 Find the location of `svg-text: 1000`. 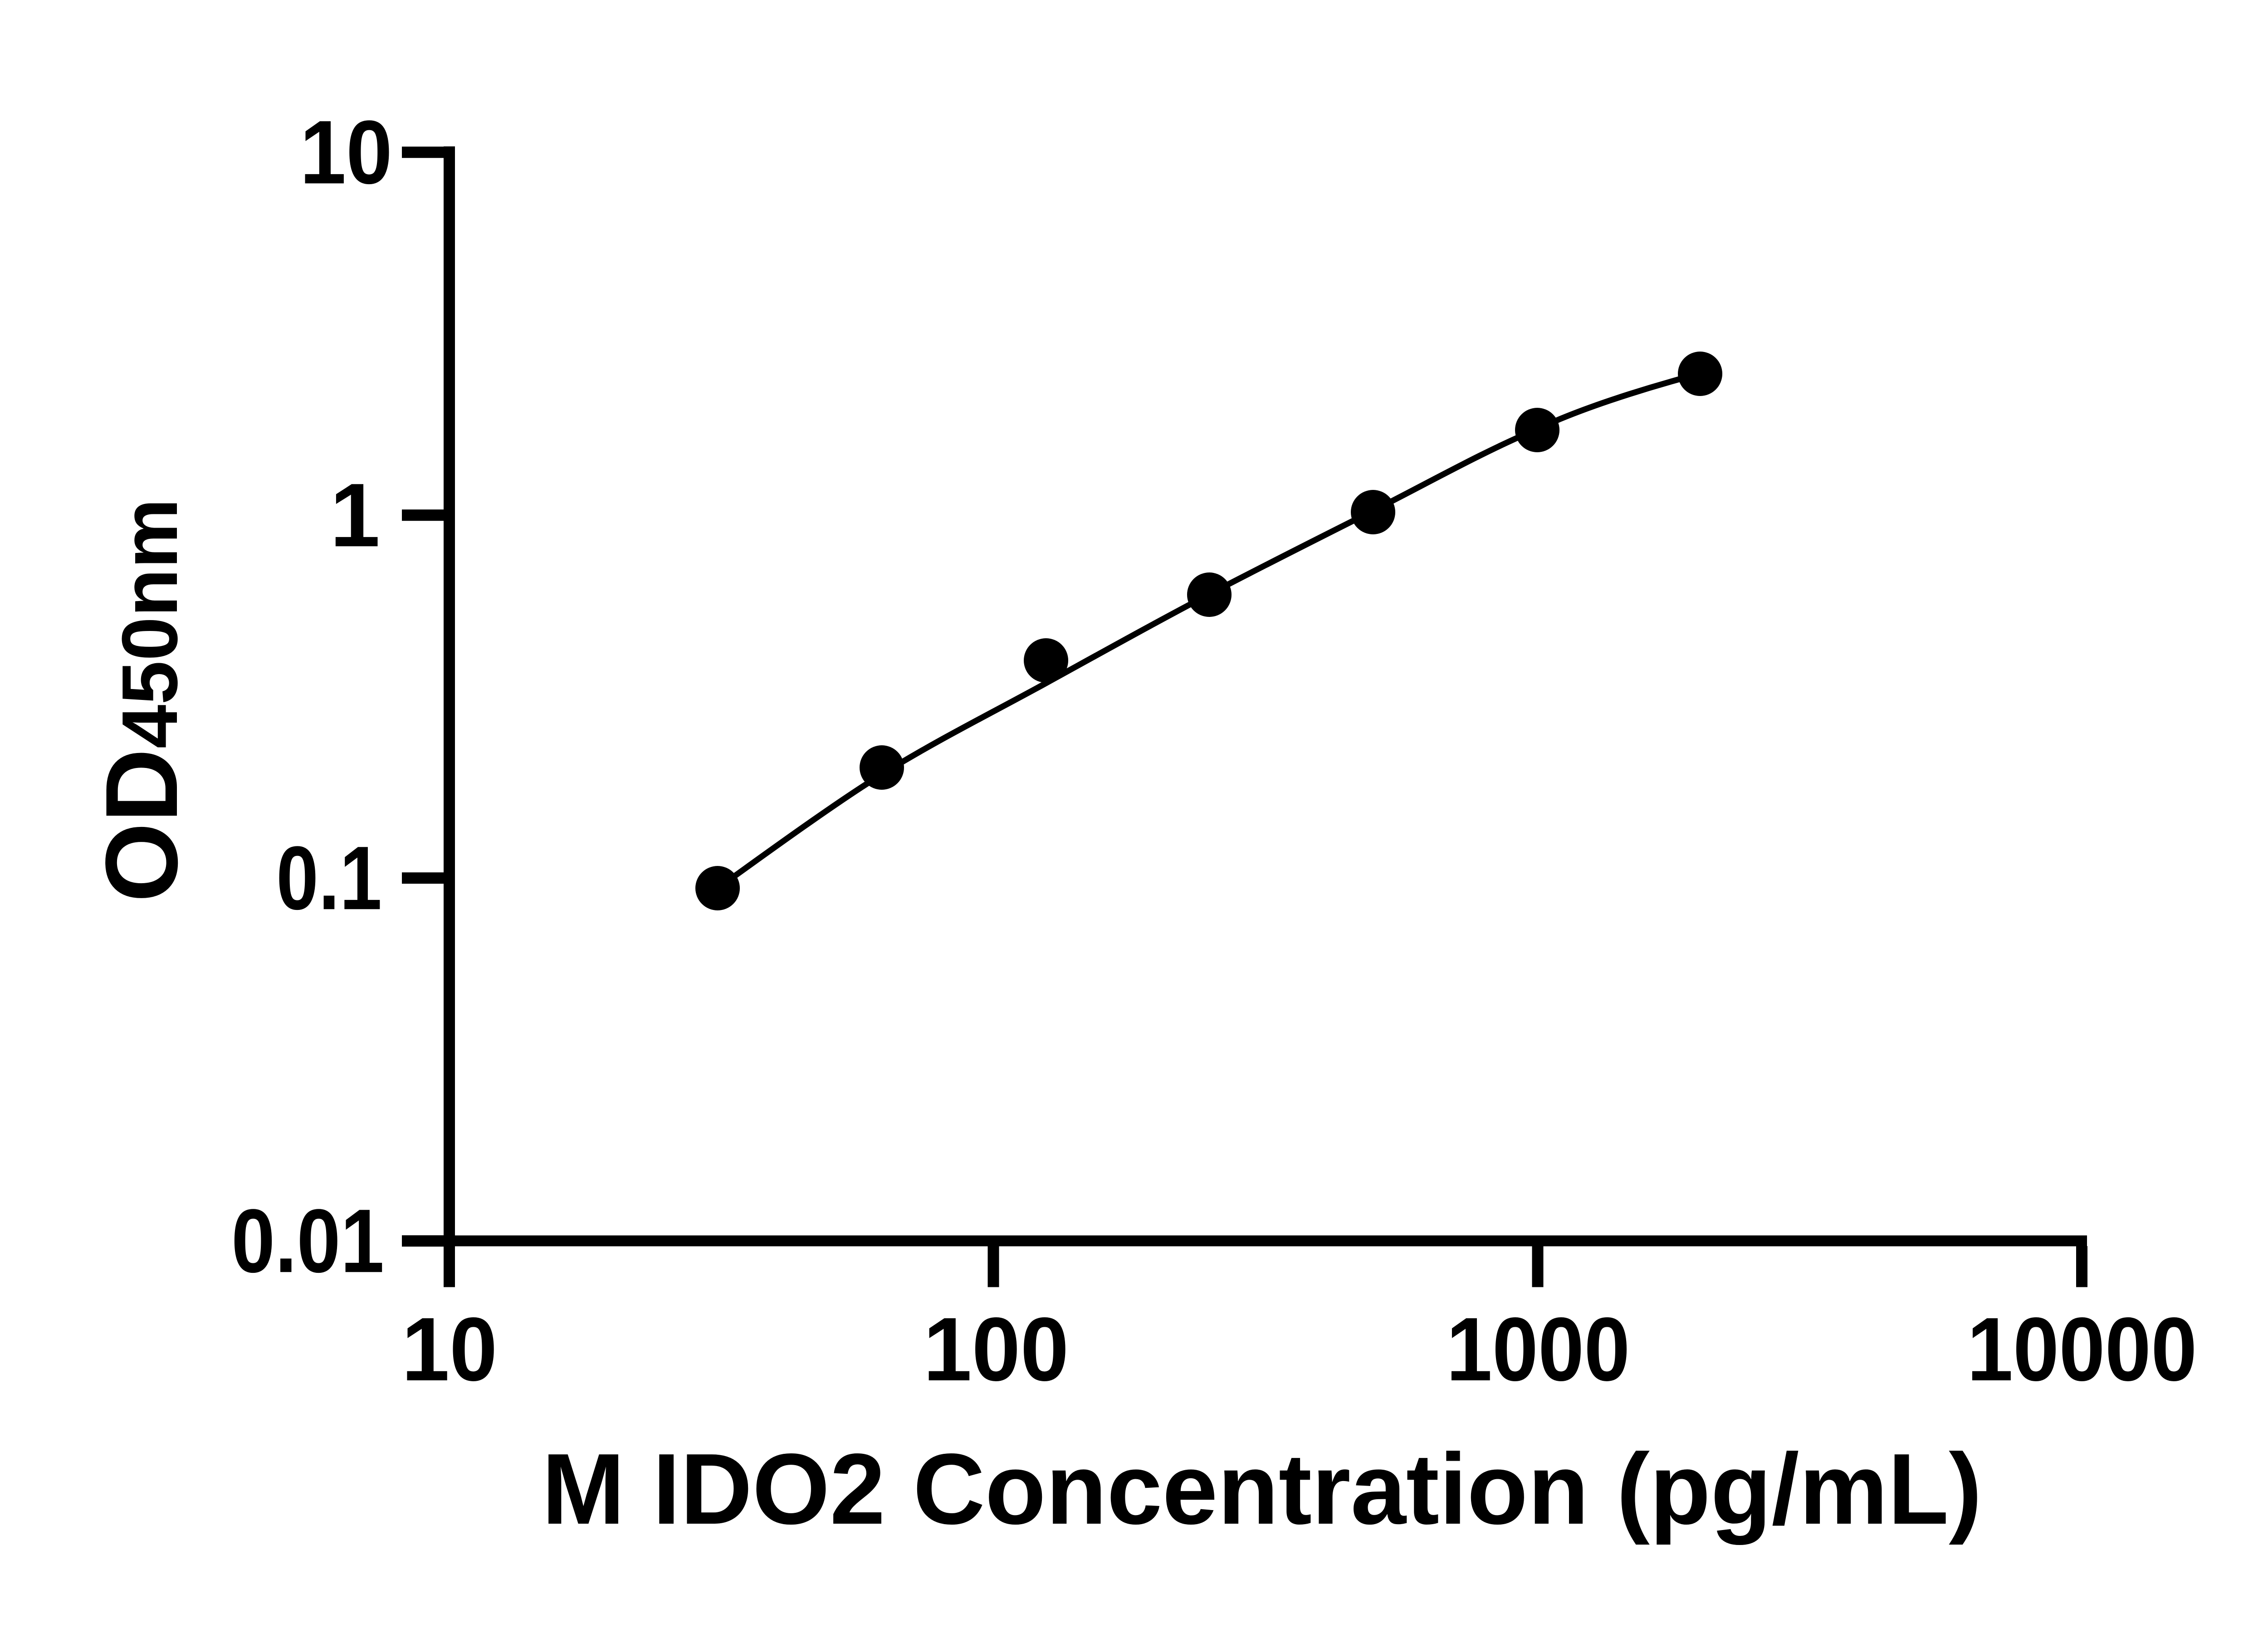

svg-text: 1000 is located at coordinates (1539, 1349).